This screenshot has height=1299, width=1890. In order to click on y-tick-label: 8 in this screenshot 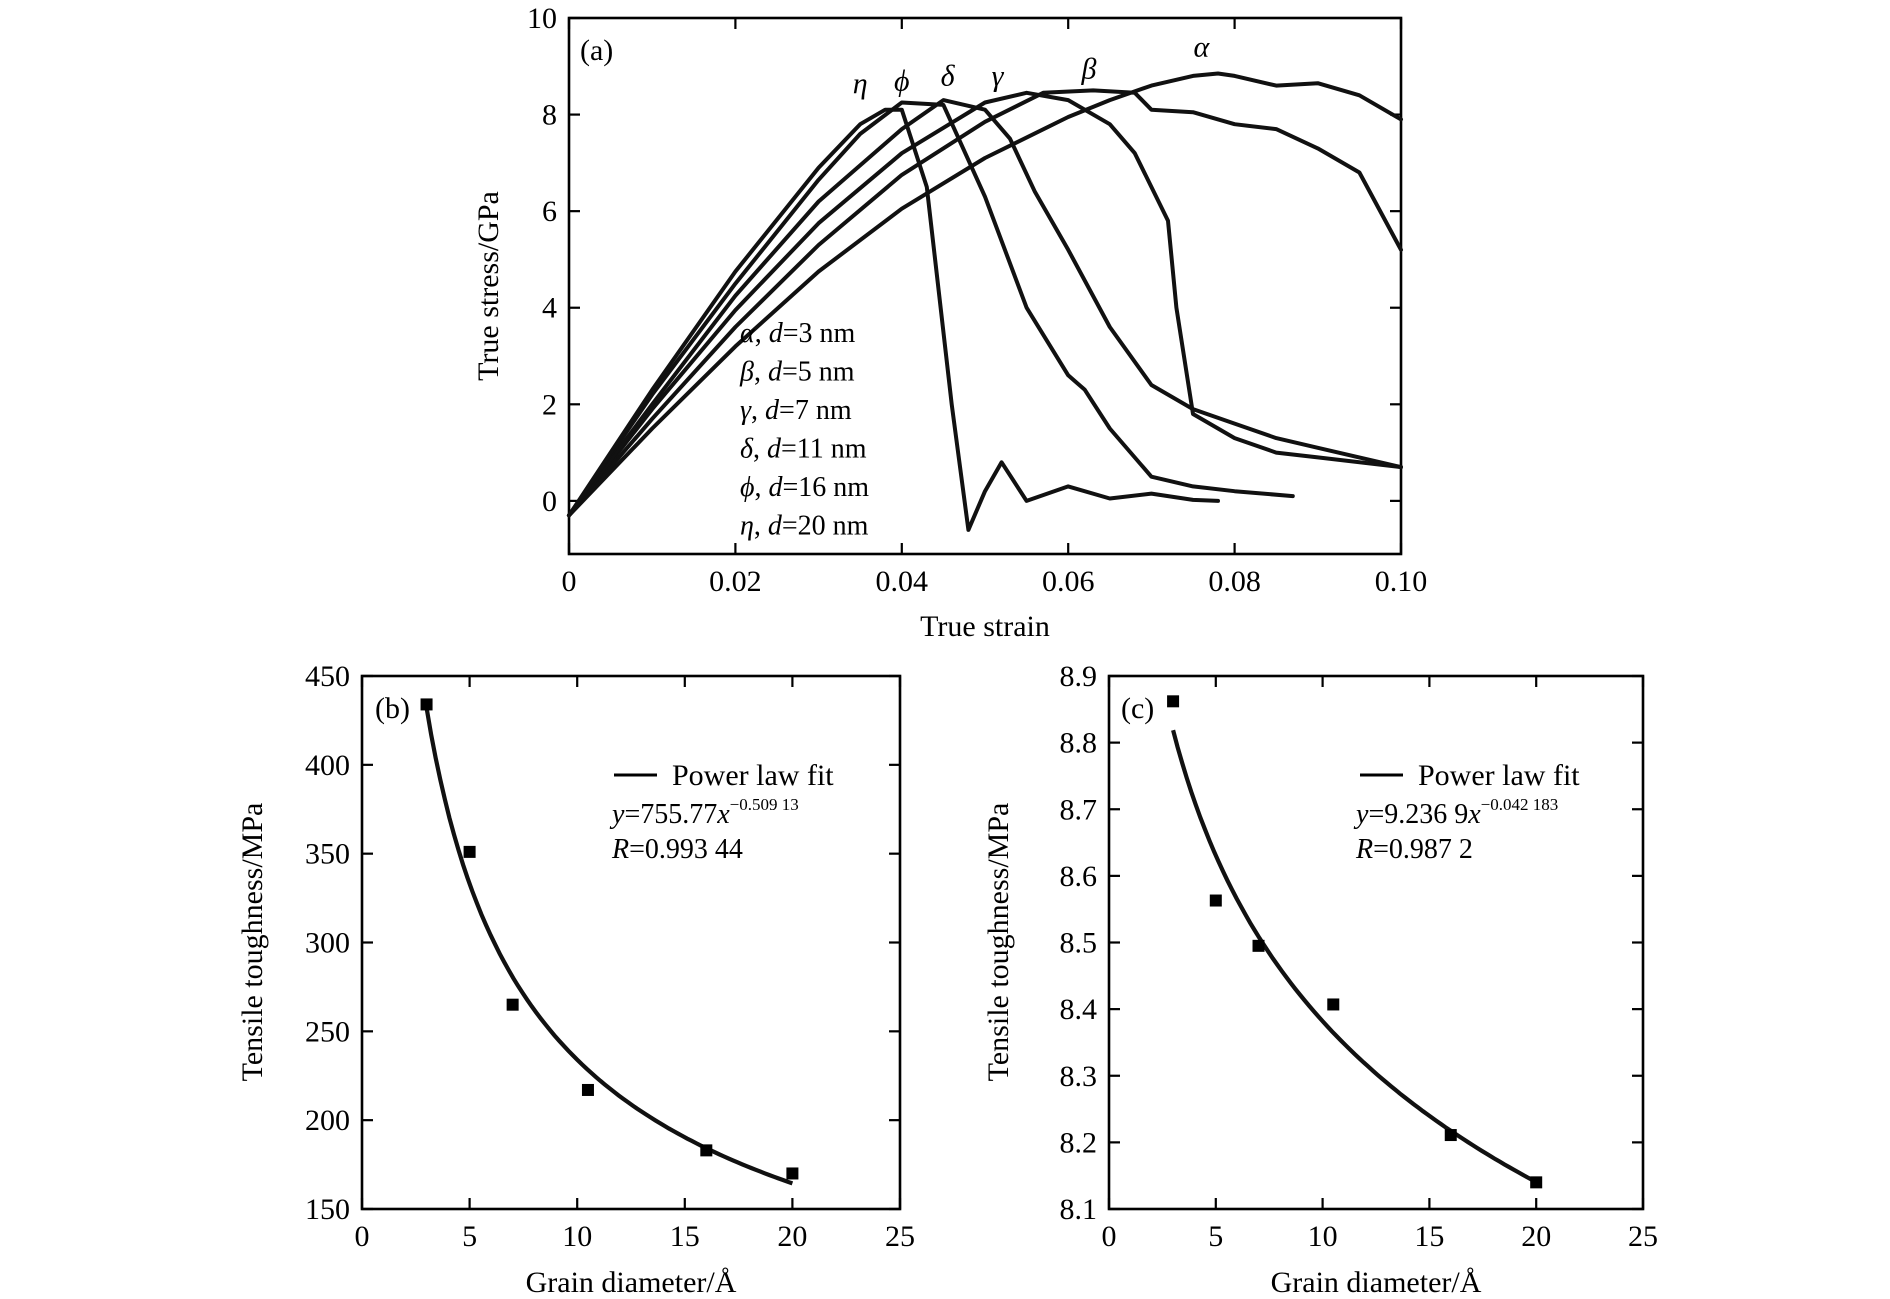, I will do `click(549, 115)`.